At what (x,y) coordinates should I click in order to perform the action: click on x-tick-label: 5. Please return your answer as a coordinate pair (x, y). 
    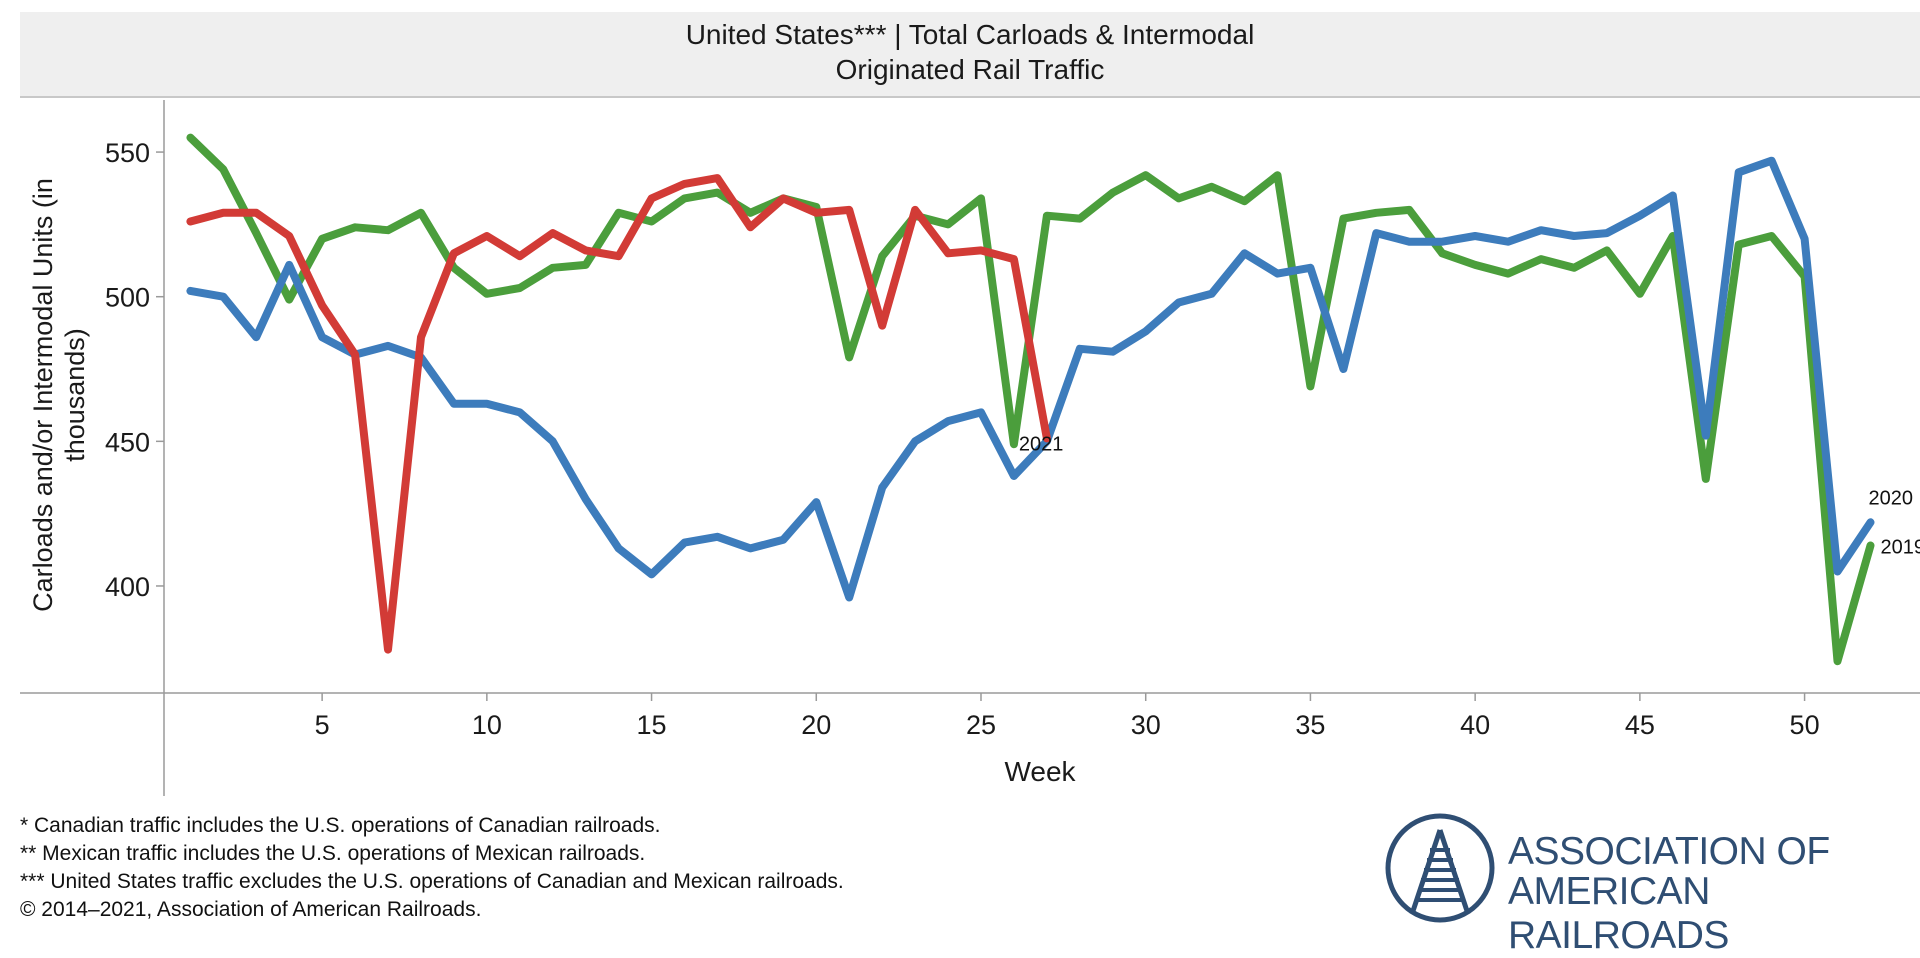
    Looking at the image, I should click on (322, 725).